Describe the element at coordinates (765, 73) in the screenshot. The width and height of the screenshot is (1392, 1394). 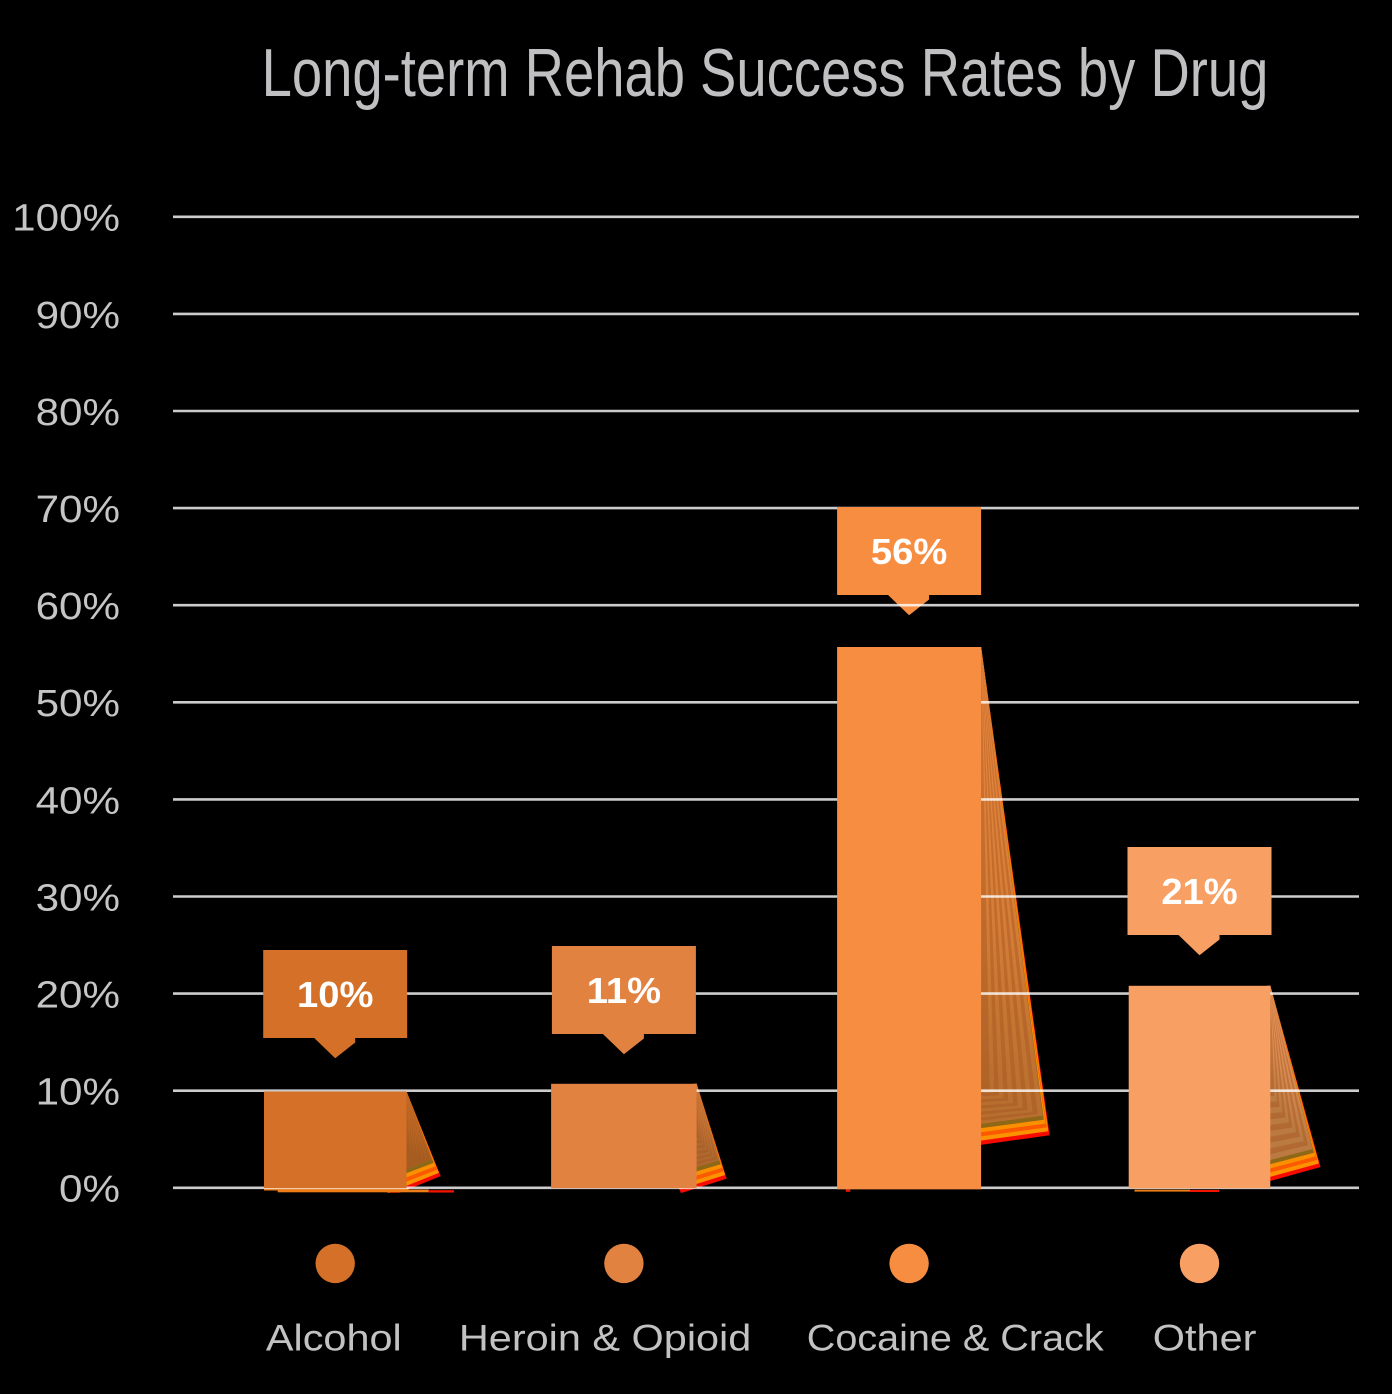
I see `svg-text:Long-term Rehab Success Rates: Long-term Rehab Success Rates by Drug` at that location.